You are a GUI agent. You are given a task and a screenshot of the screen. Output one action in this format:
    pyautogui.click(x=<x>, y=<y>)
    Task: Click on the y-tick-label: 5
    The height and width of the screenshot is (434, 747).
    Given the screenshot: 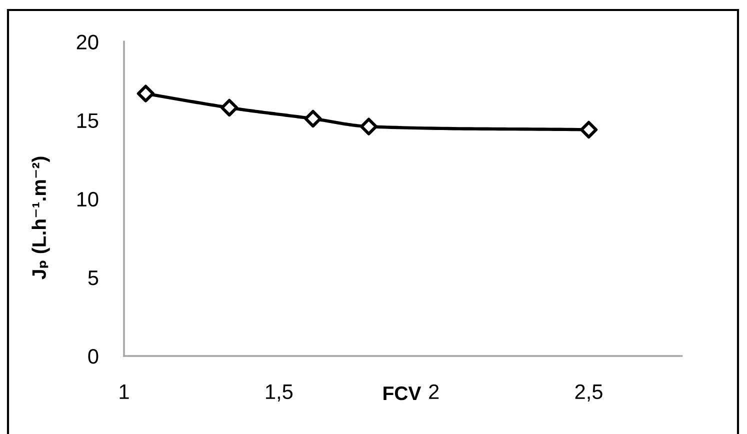 What is the action you would take?
    pyautogui.click(x=93, y=278)
    